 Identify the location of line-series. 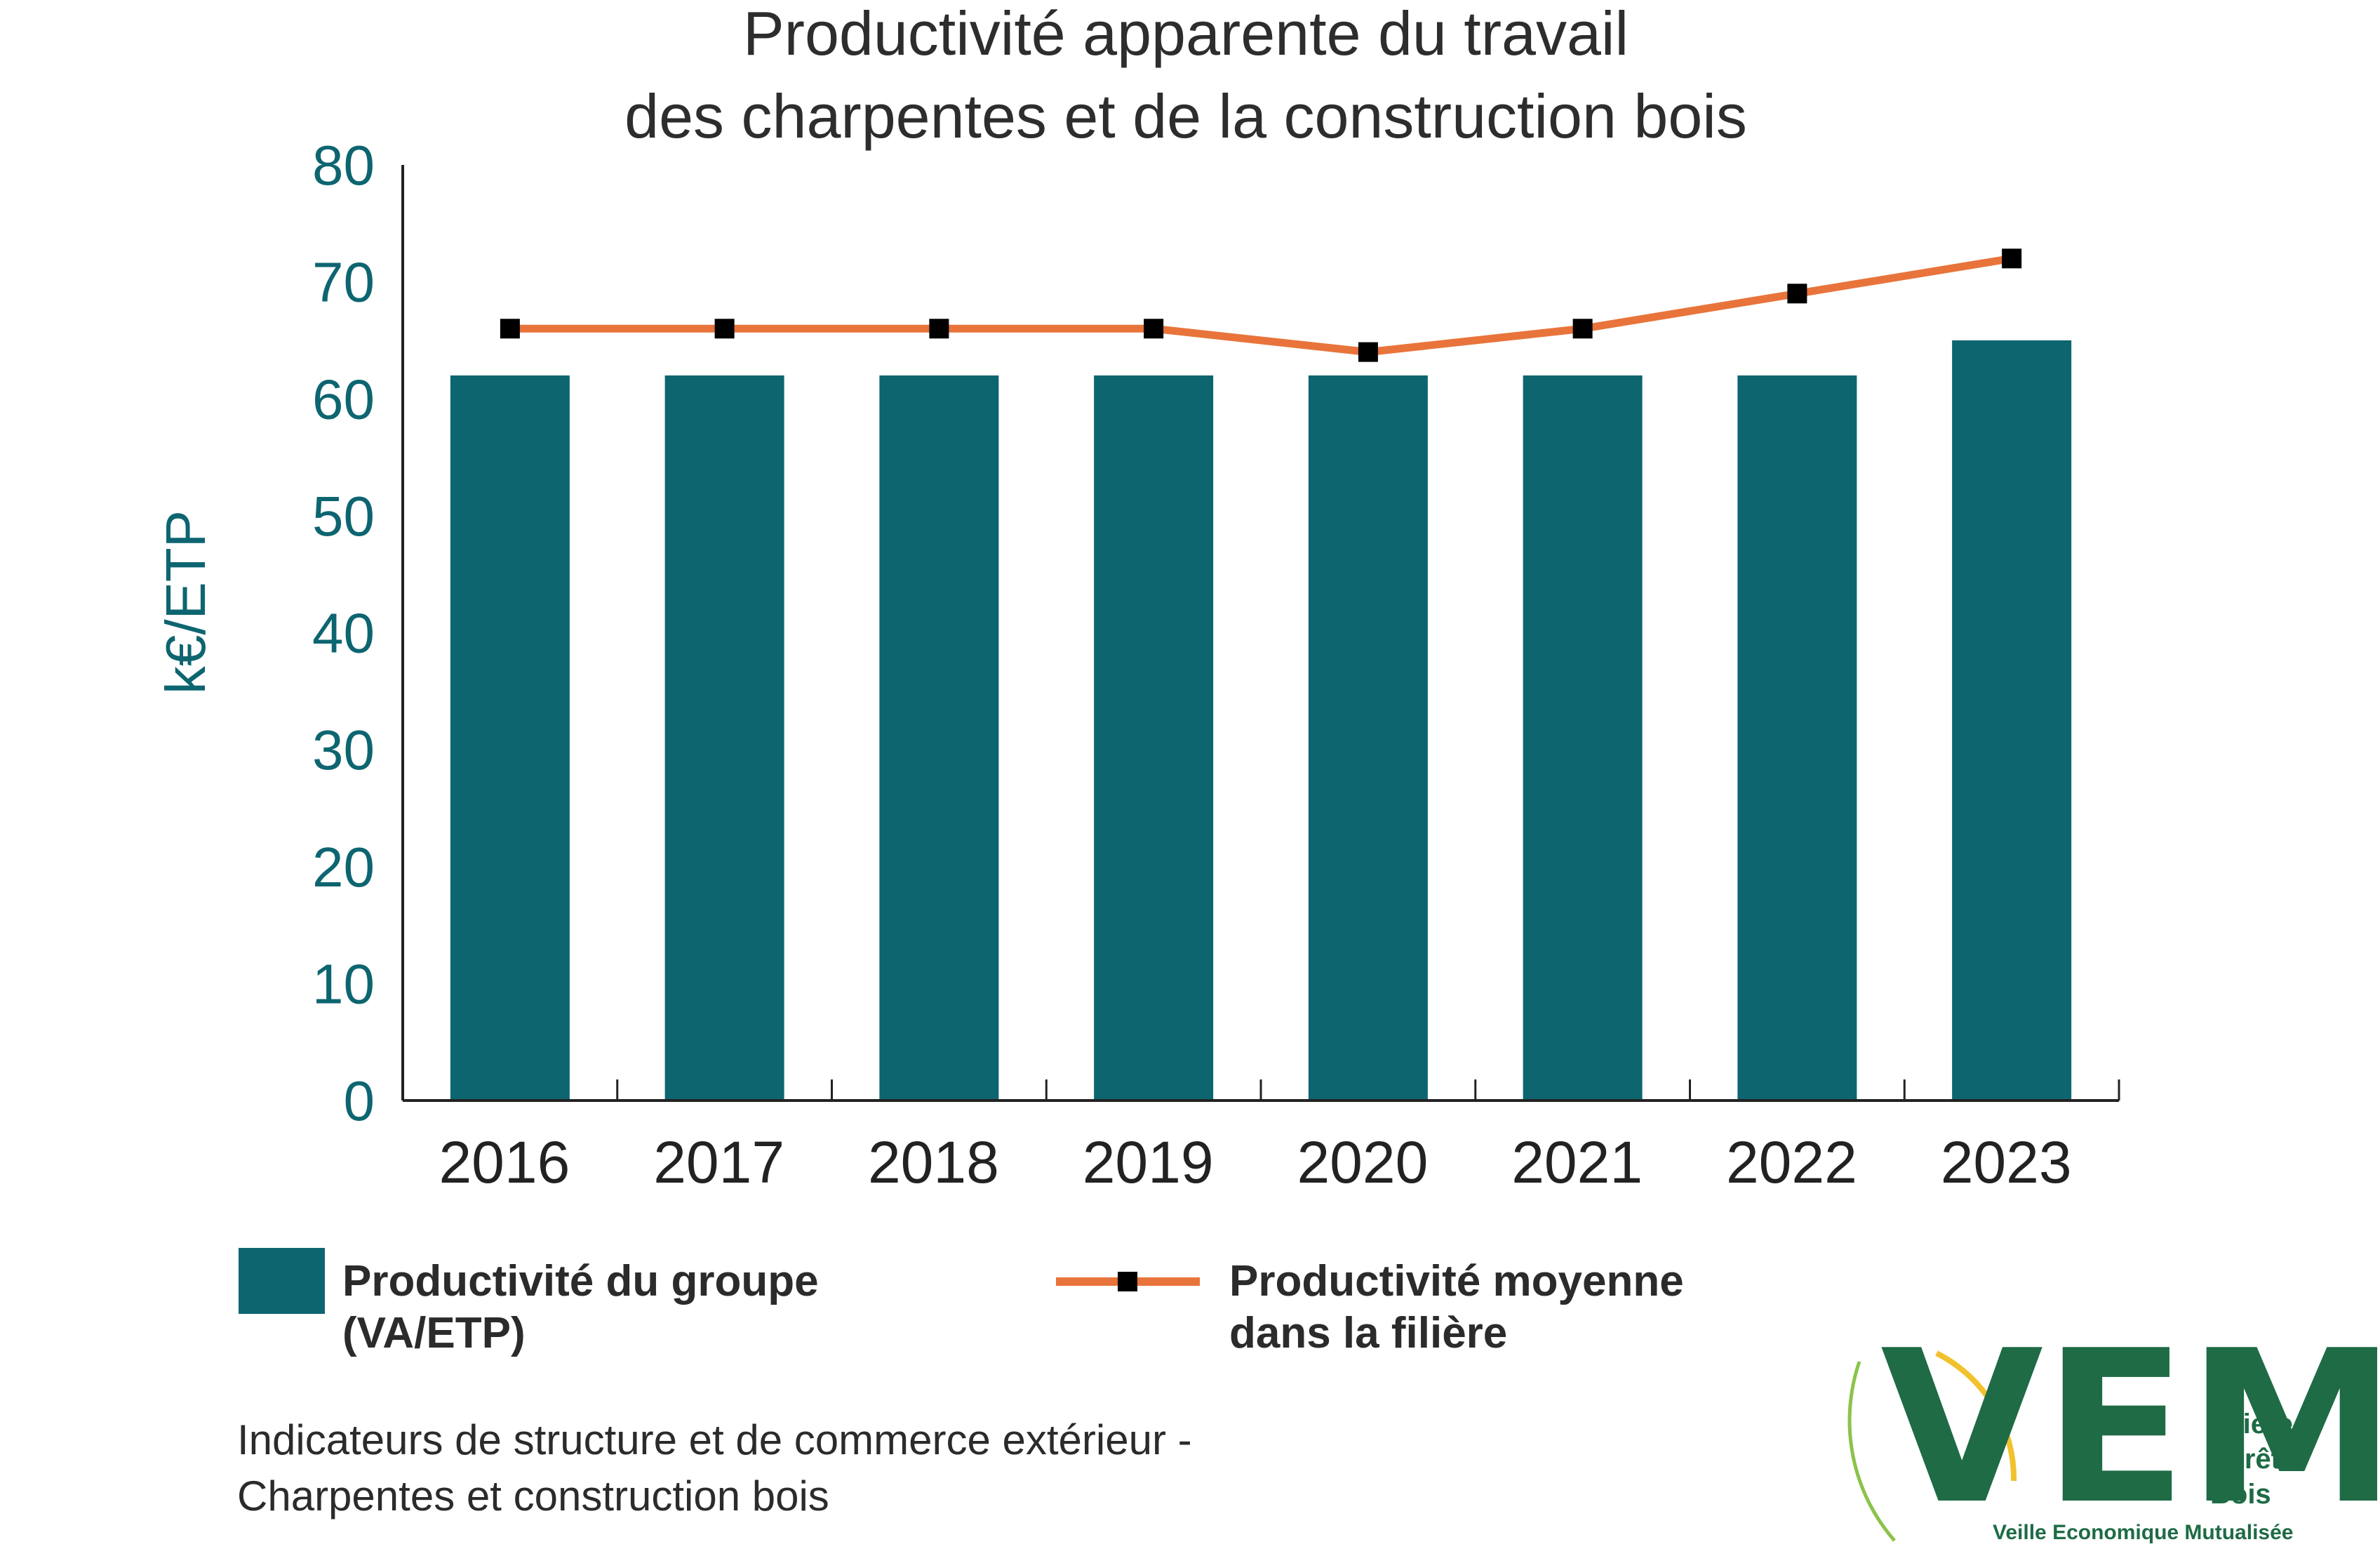
(1261, 305).